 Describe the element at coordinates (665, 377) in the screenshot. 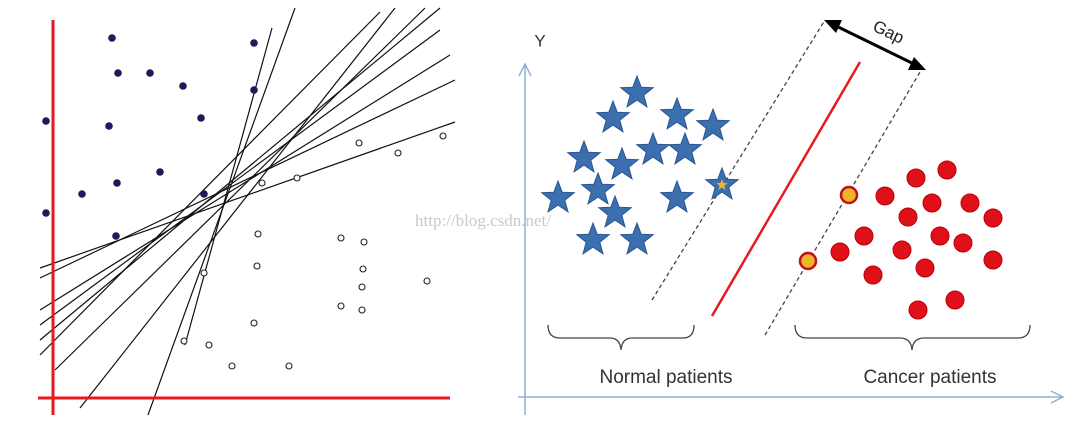

I see `group-label: Normal patients` at that location.